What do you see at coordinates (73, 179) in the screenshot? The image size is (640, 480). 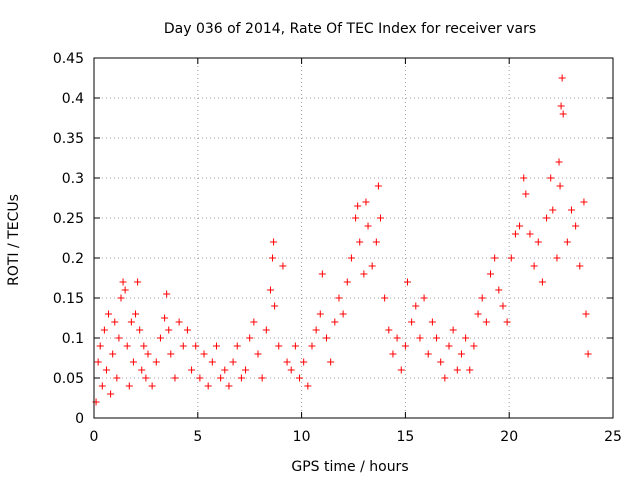 I see `y-tick-label: 0.3` at bounding box center [73, 179].